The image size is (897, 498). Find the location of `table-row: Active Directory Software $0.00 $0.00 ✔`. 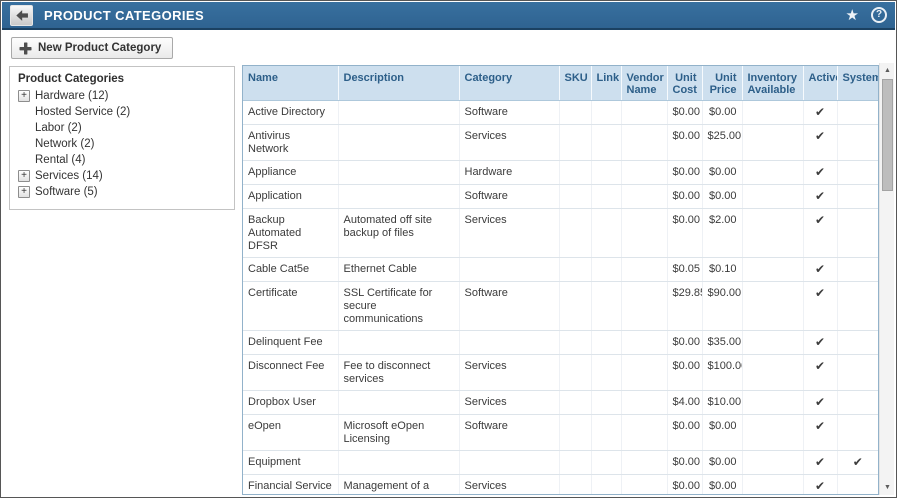

table-row: Active Directory Software $0.00 $0.00 ✔ is located at coordinates (560, 112).